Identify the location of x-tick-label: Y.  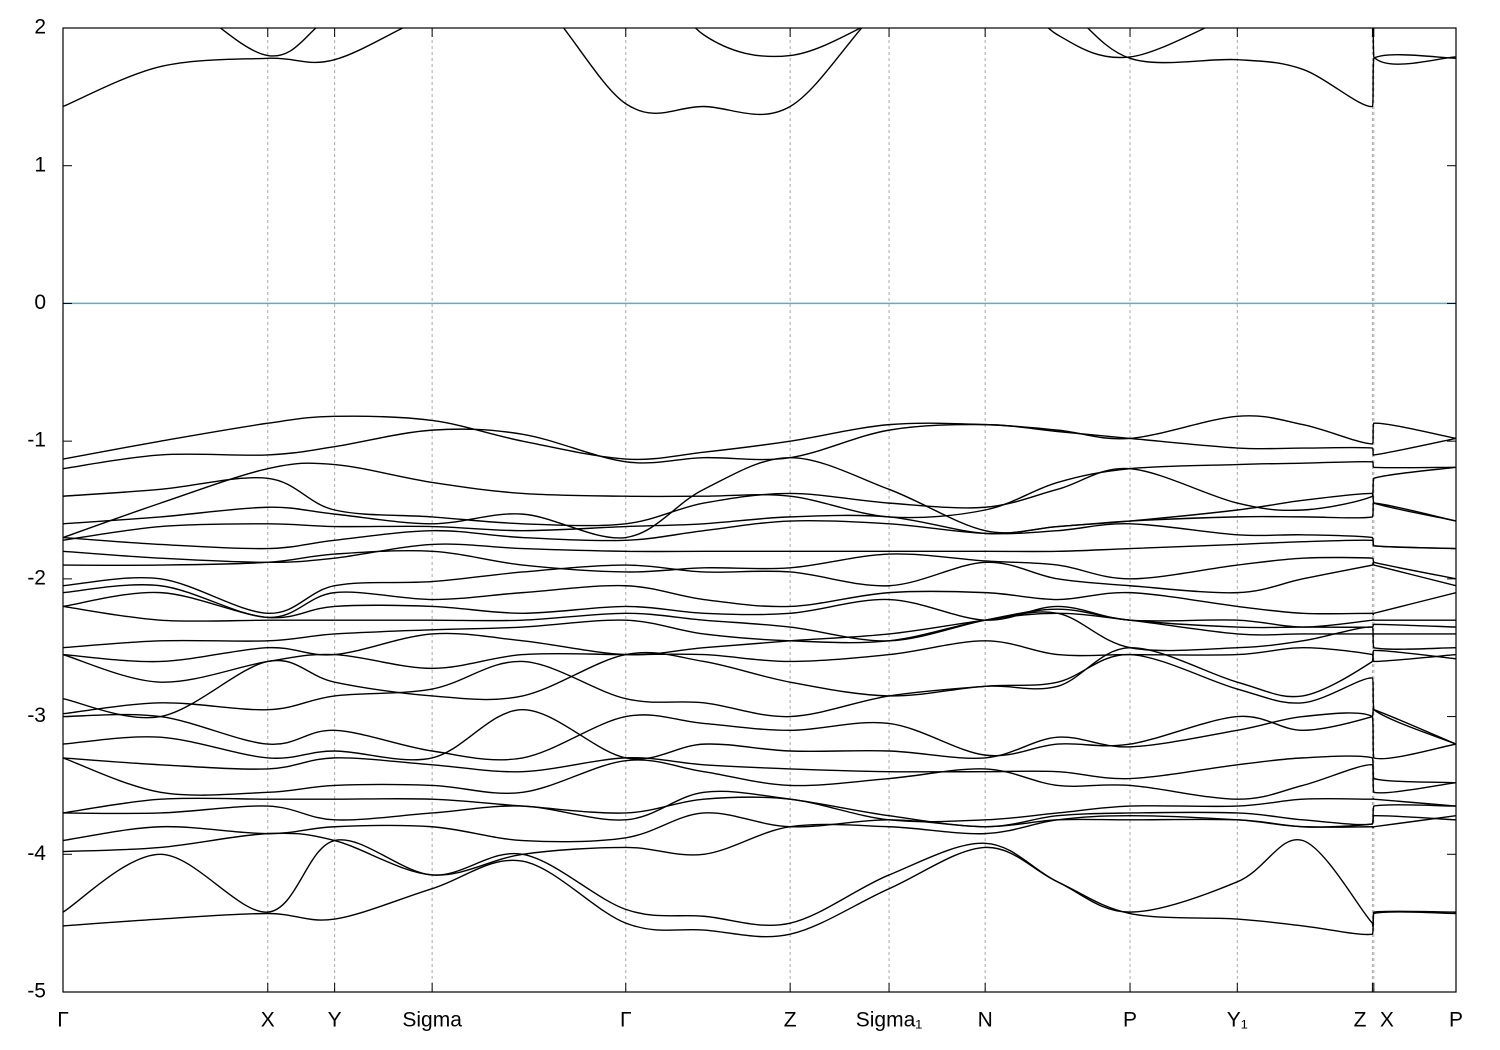
(335, 1020).